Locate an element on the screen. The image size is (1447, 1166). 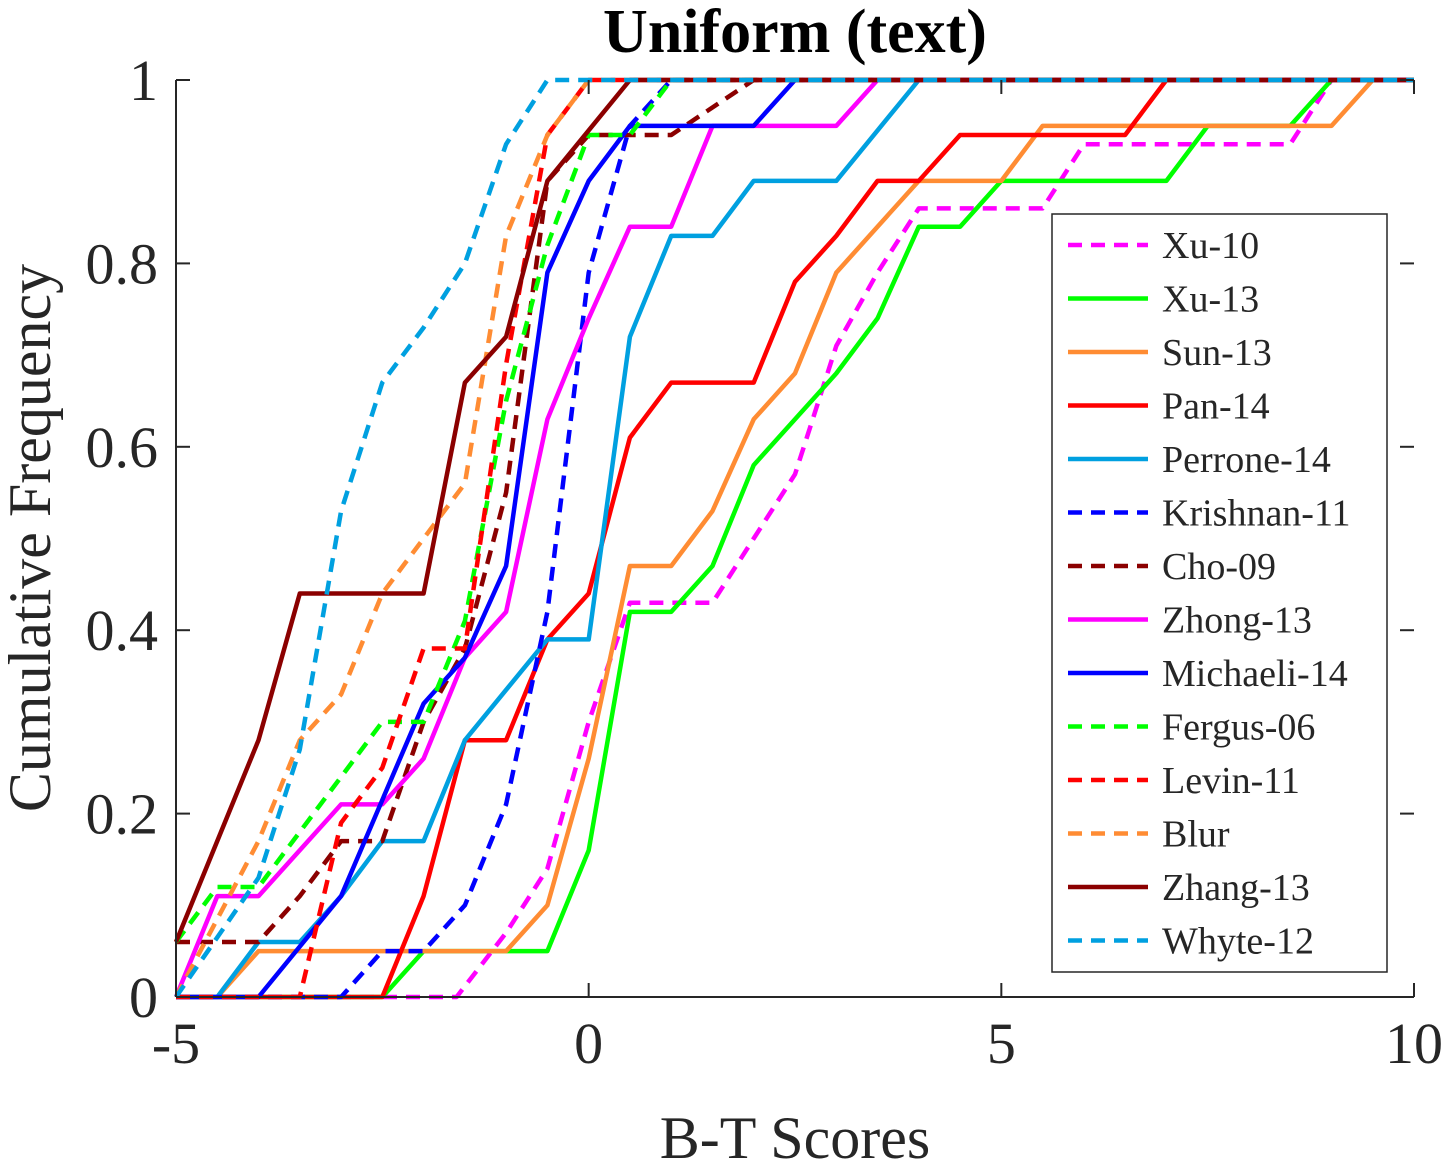
legend-label-xu-10: Xu-10 is located at coordinates (1210, 246).